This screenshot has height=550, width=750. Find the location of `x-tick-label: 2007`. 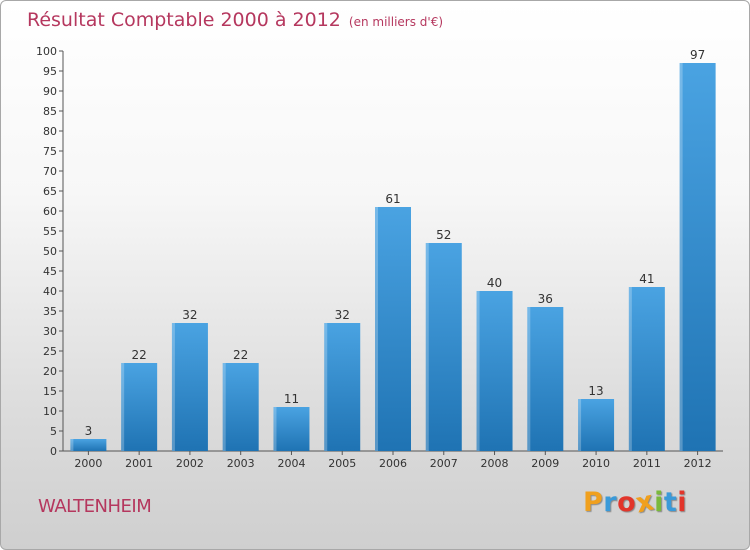

x-tick-label: 2007 is located at coordinates (444, 463).